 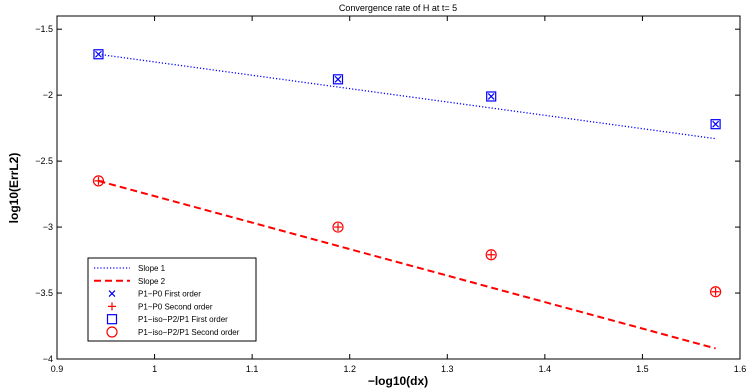 I want to click on legend-swatch-plus, so click(x=112, y=306).